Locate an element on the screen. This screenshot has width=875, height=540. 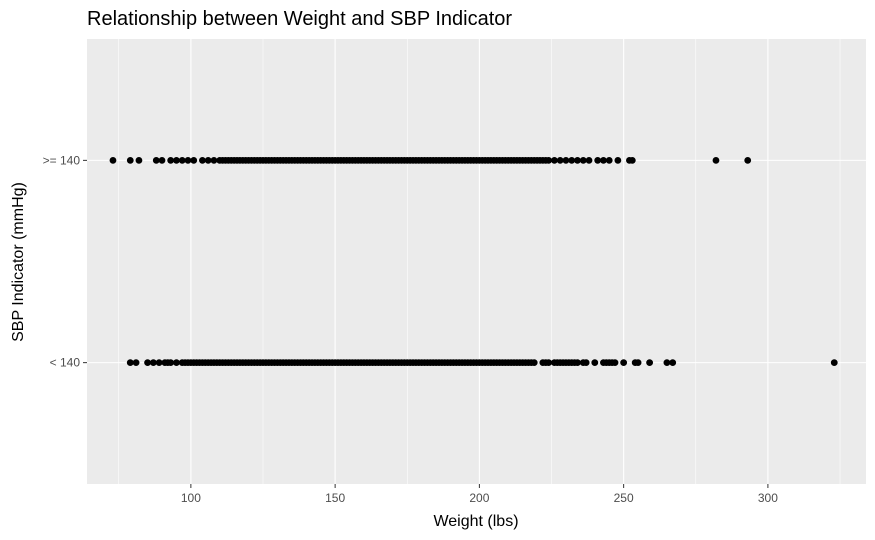
x-tick-label: 300 is located at coordinates (768, 498).